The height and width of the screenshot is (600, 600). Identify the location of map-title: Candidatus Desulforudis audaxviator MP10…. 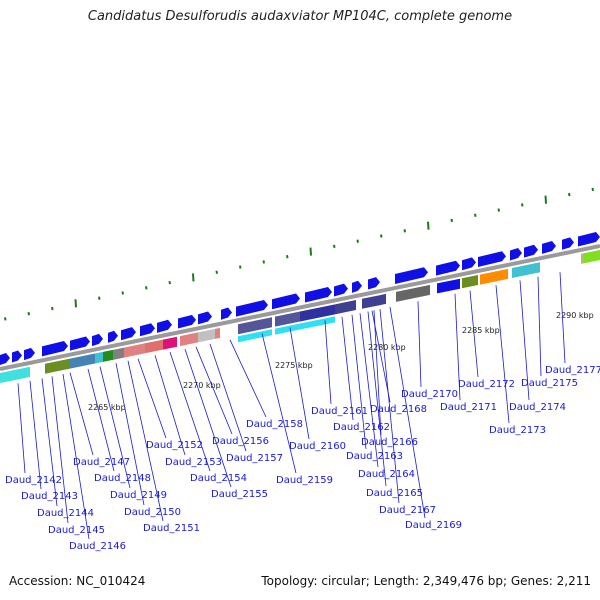
(300, 16).